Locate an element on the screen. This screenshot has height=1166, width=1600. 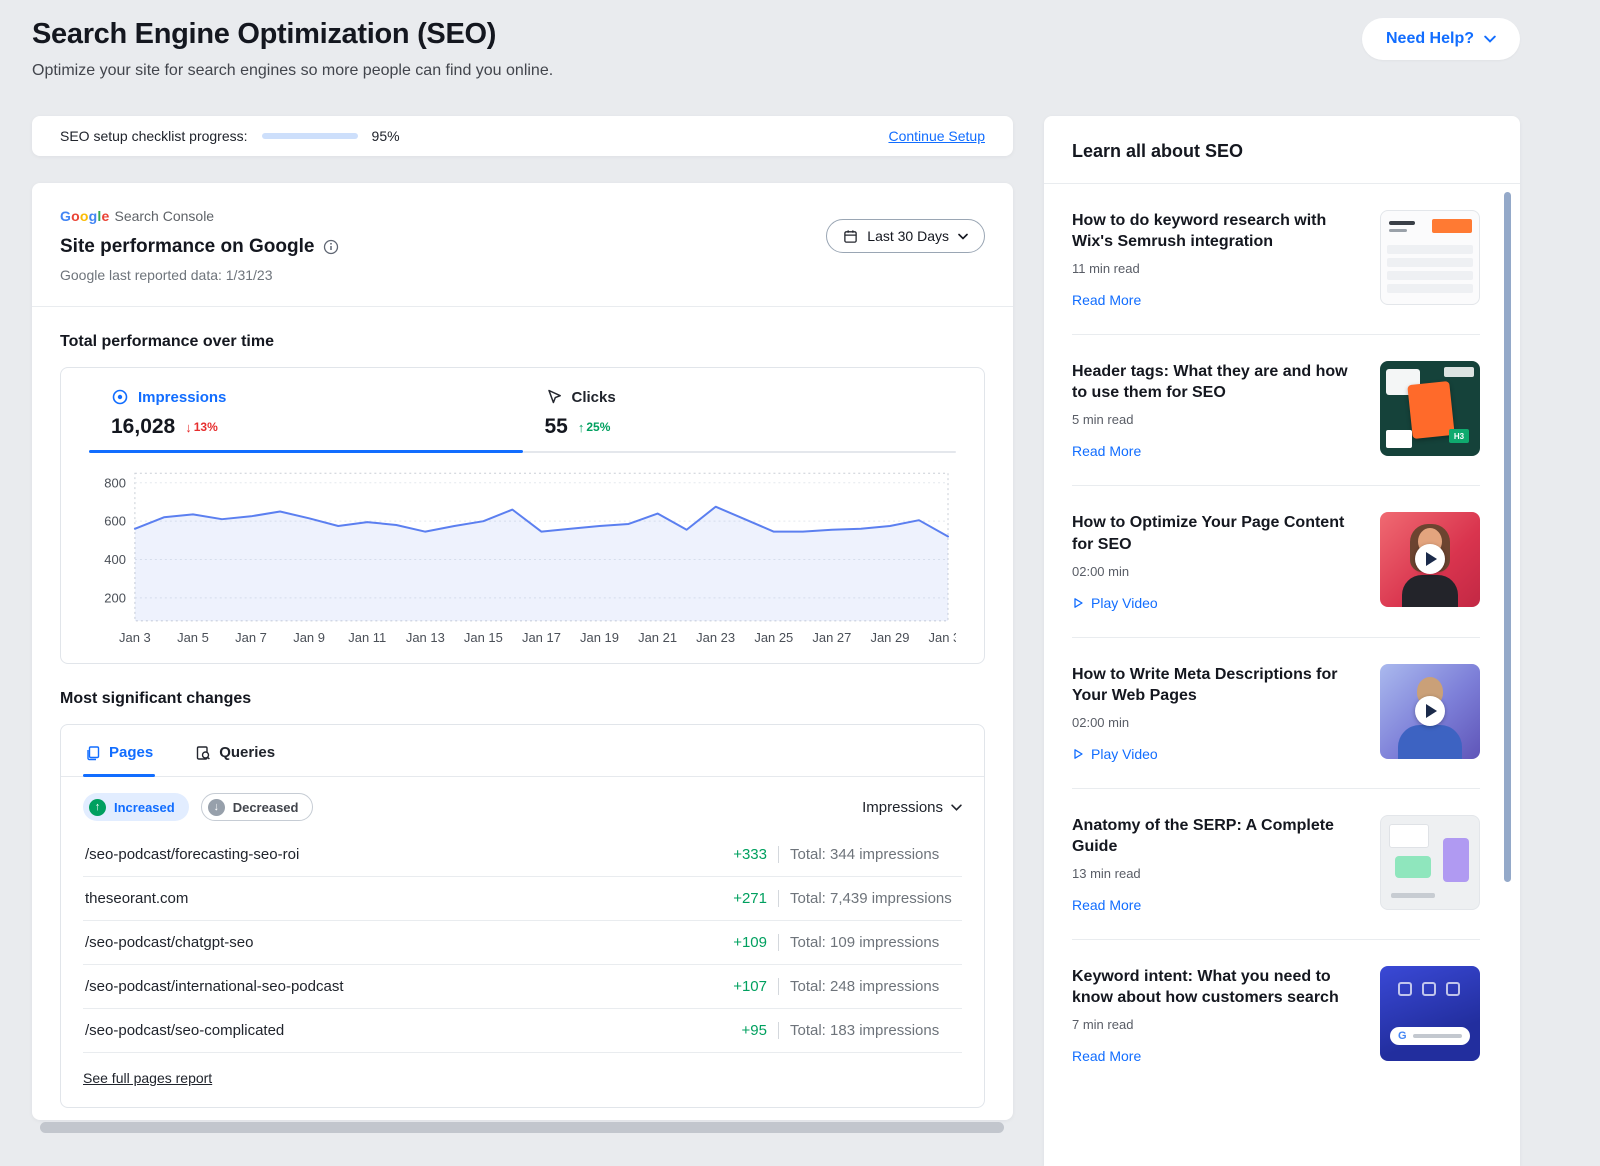
clicks-value: 55 is located at coordinates (556, 426).